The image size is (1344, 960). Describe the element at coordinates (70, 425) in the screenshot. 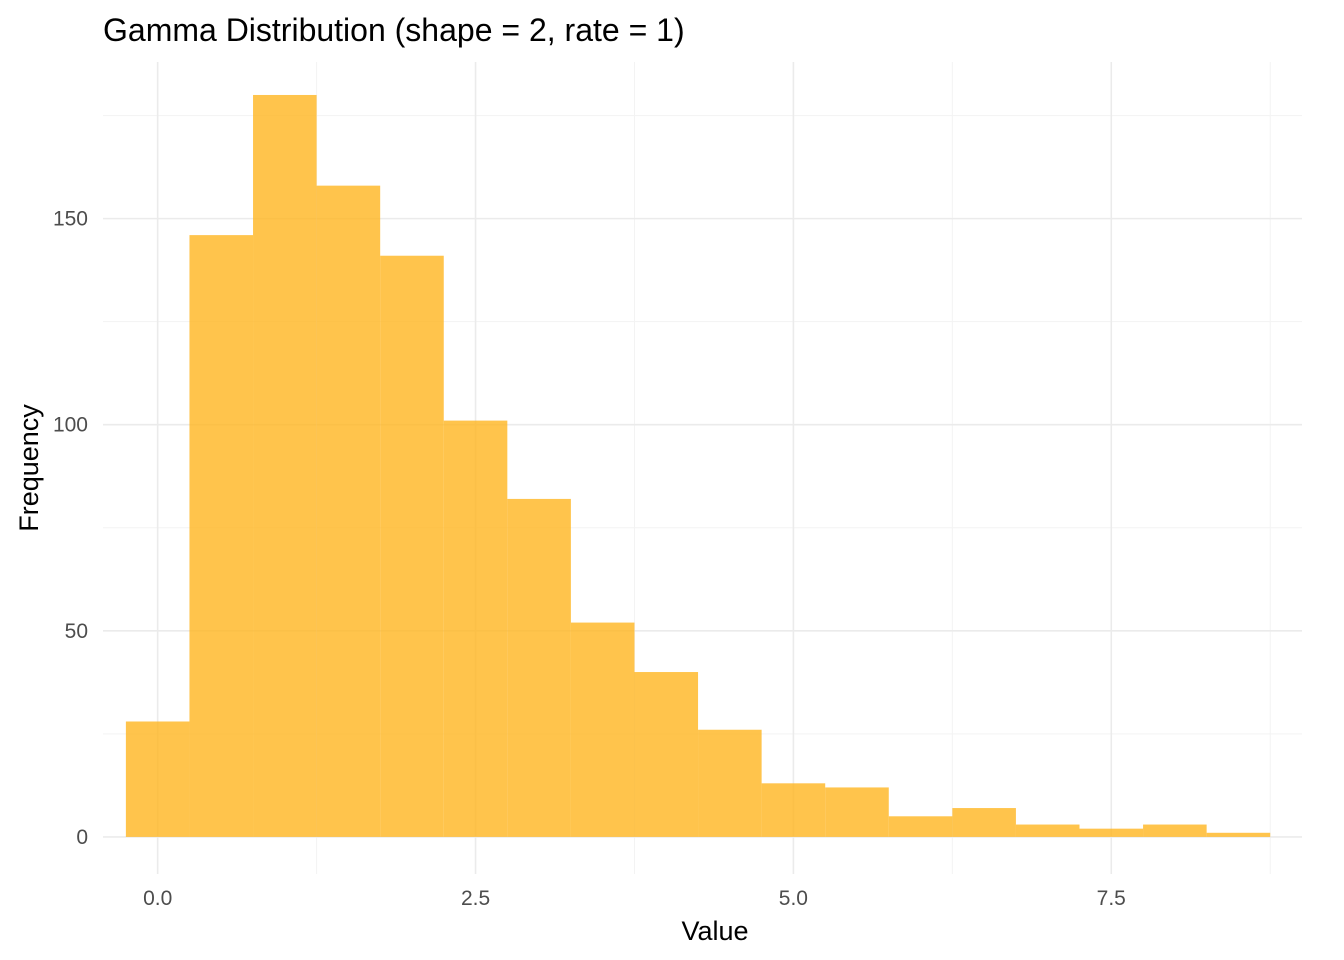

I see `y-tick-label: 100` at that location.